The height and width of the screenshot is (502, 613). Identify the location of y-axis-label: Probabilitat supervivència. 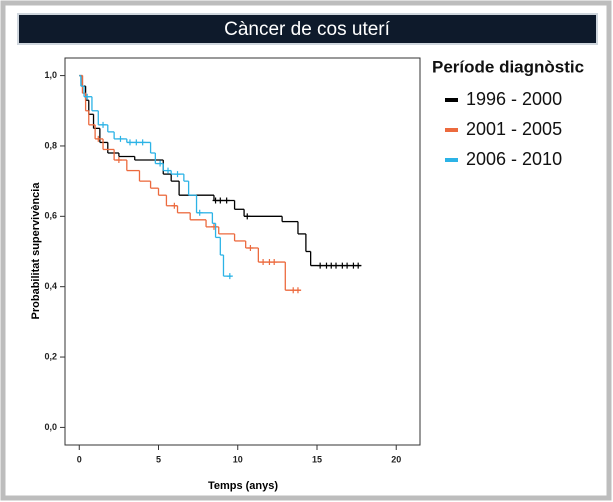
(36, 251).